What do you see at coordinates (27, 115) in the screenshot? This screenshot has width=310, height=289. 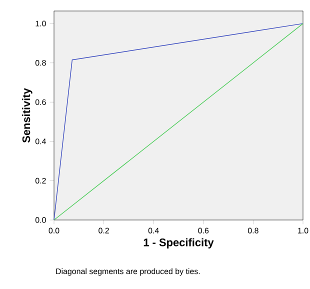 I see `y-axis-title: Sensitivity` at bounding box center [27, 115].